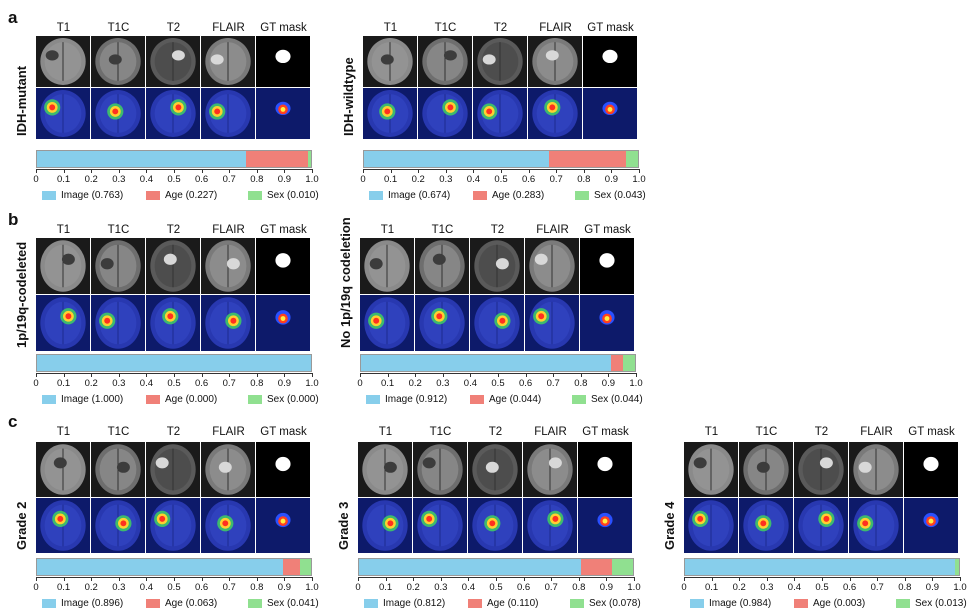 Image resolution: width=970 pixels, height=615 pixels. What do you see at coordinates (91, 383) in the screenshot?
I see `x-tick-label: 0.2` at bounding box center [91, 383].